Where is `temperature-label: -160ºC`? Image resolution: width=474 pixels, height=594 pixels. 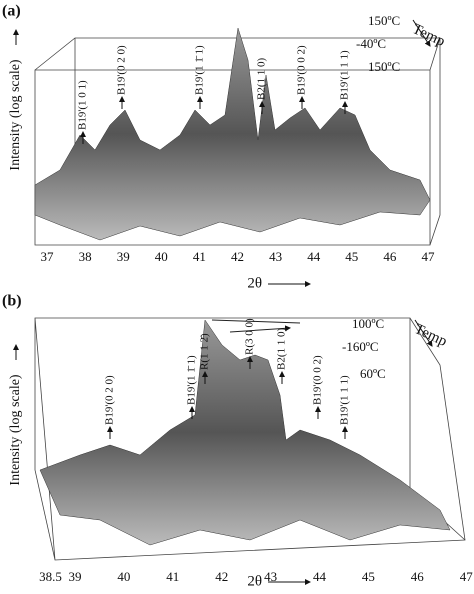 temperature-label: -160ºC is located at coordinates (360, 346).